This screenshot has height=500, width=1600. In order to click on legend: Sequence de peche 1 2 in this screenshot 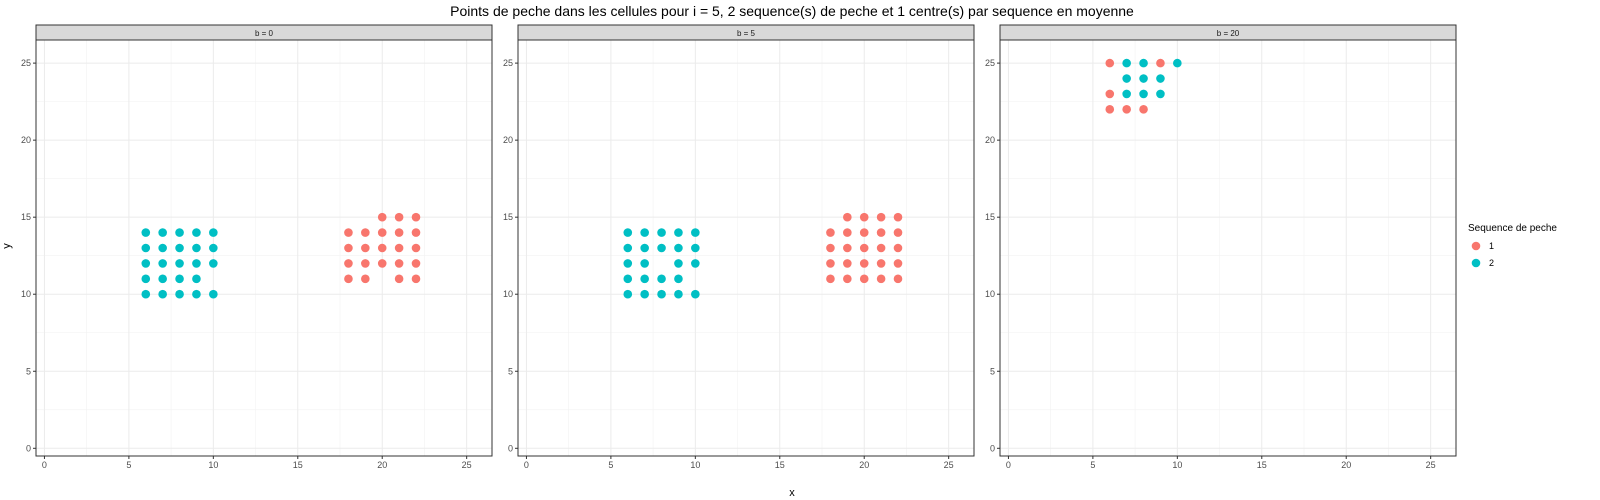, I will do `click(1512, 247)`.